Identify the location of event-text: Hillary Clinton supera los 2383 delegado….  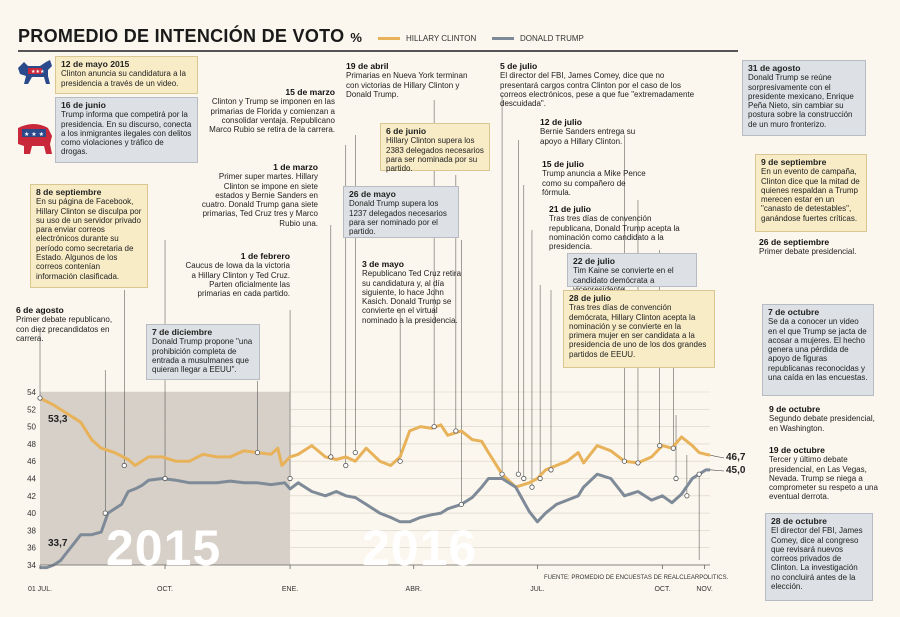
(435, 155).